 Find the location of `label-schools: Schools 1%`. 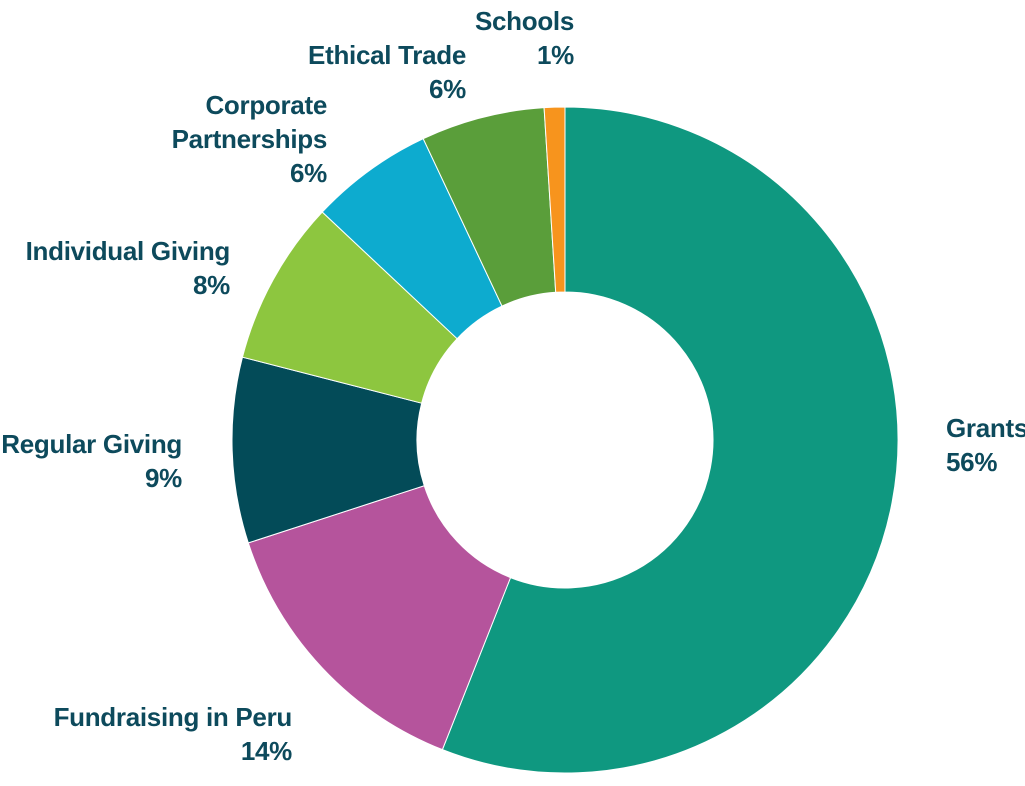

label-schools: Schools 1% is located at coordinates (524, 38).